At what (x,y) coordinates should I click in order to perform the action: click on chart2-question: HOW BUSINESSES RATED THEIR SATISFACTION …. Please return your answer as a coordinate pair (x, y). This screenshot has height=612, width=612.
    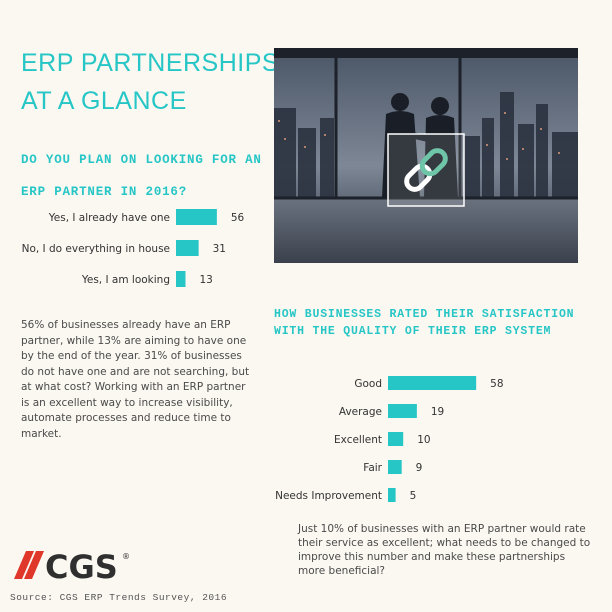
    Looking at the image, I should click on (434, 323).